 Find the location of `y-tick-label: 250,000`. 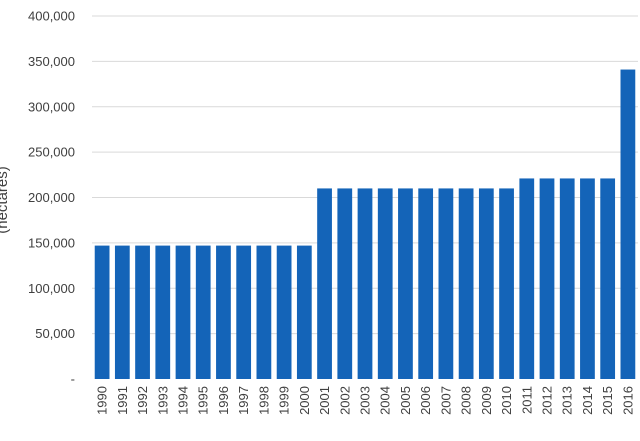

y-tick-label: 250,000 is located at coordinates (51, 152).